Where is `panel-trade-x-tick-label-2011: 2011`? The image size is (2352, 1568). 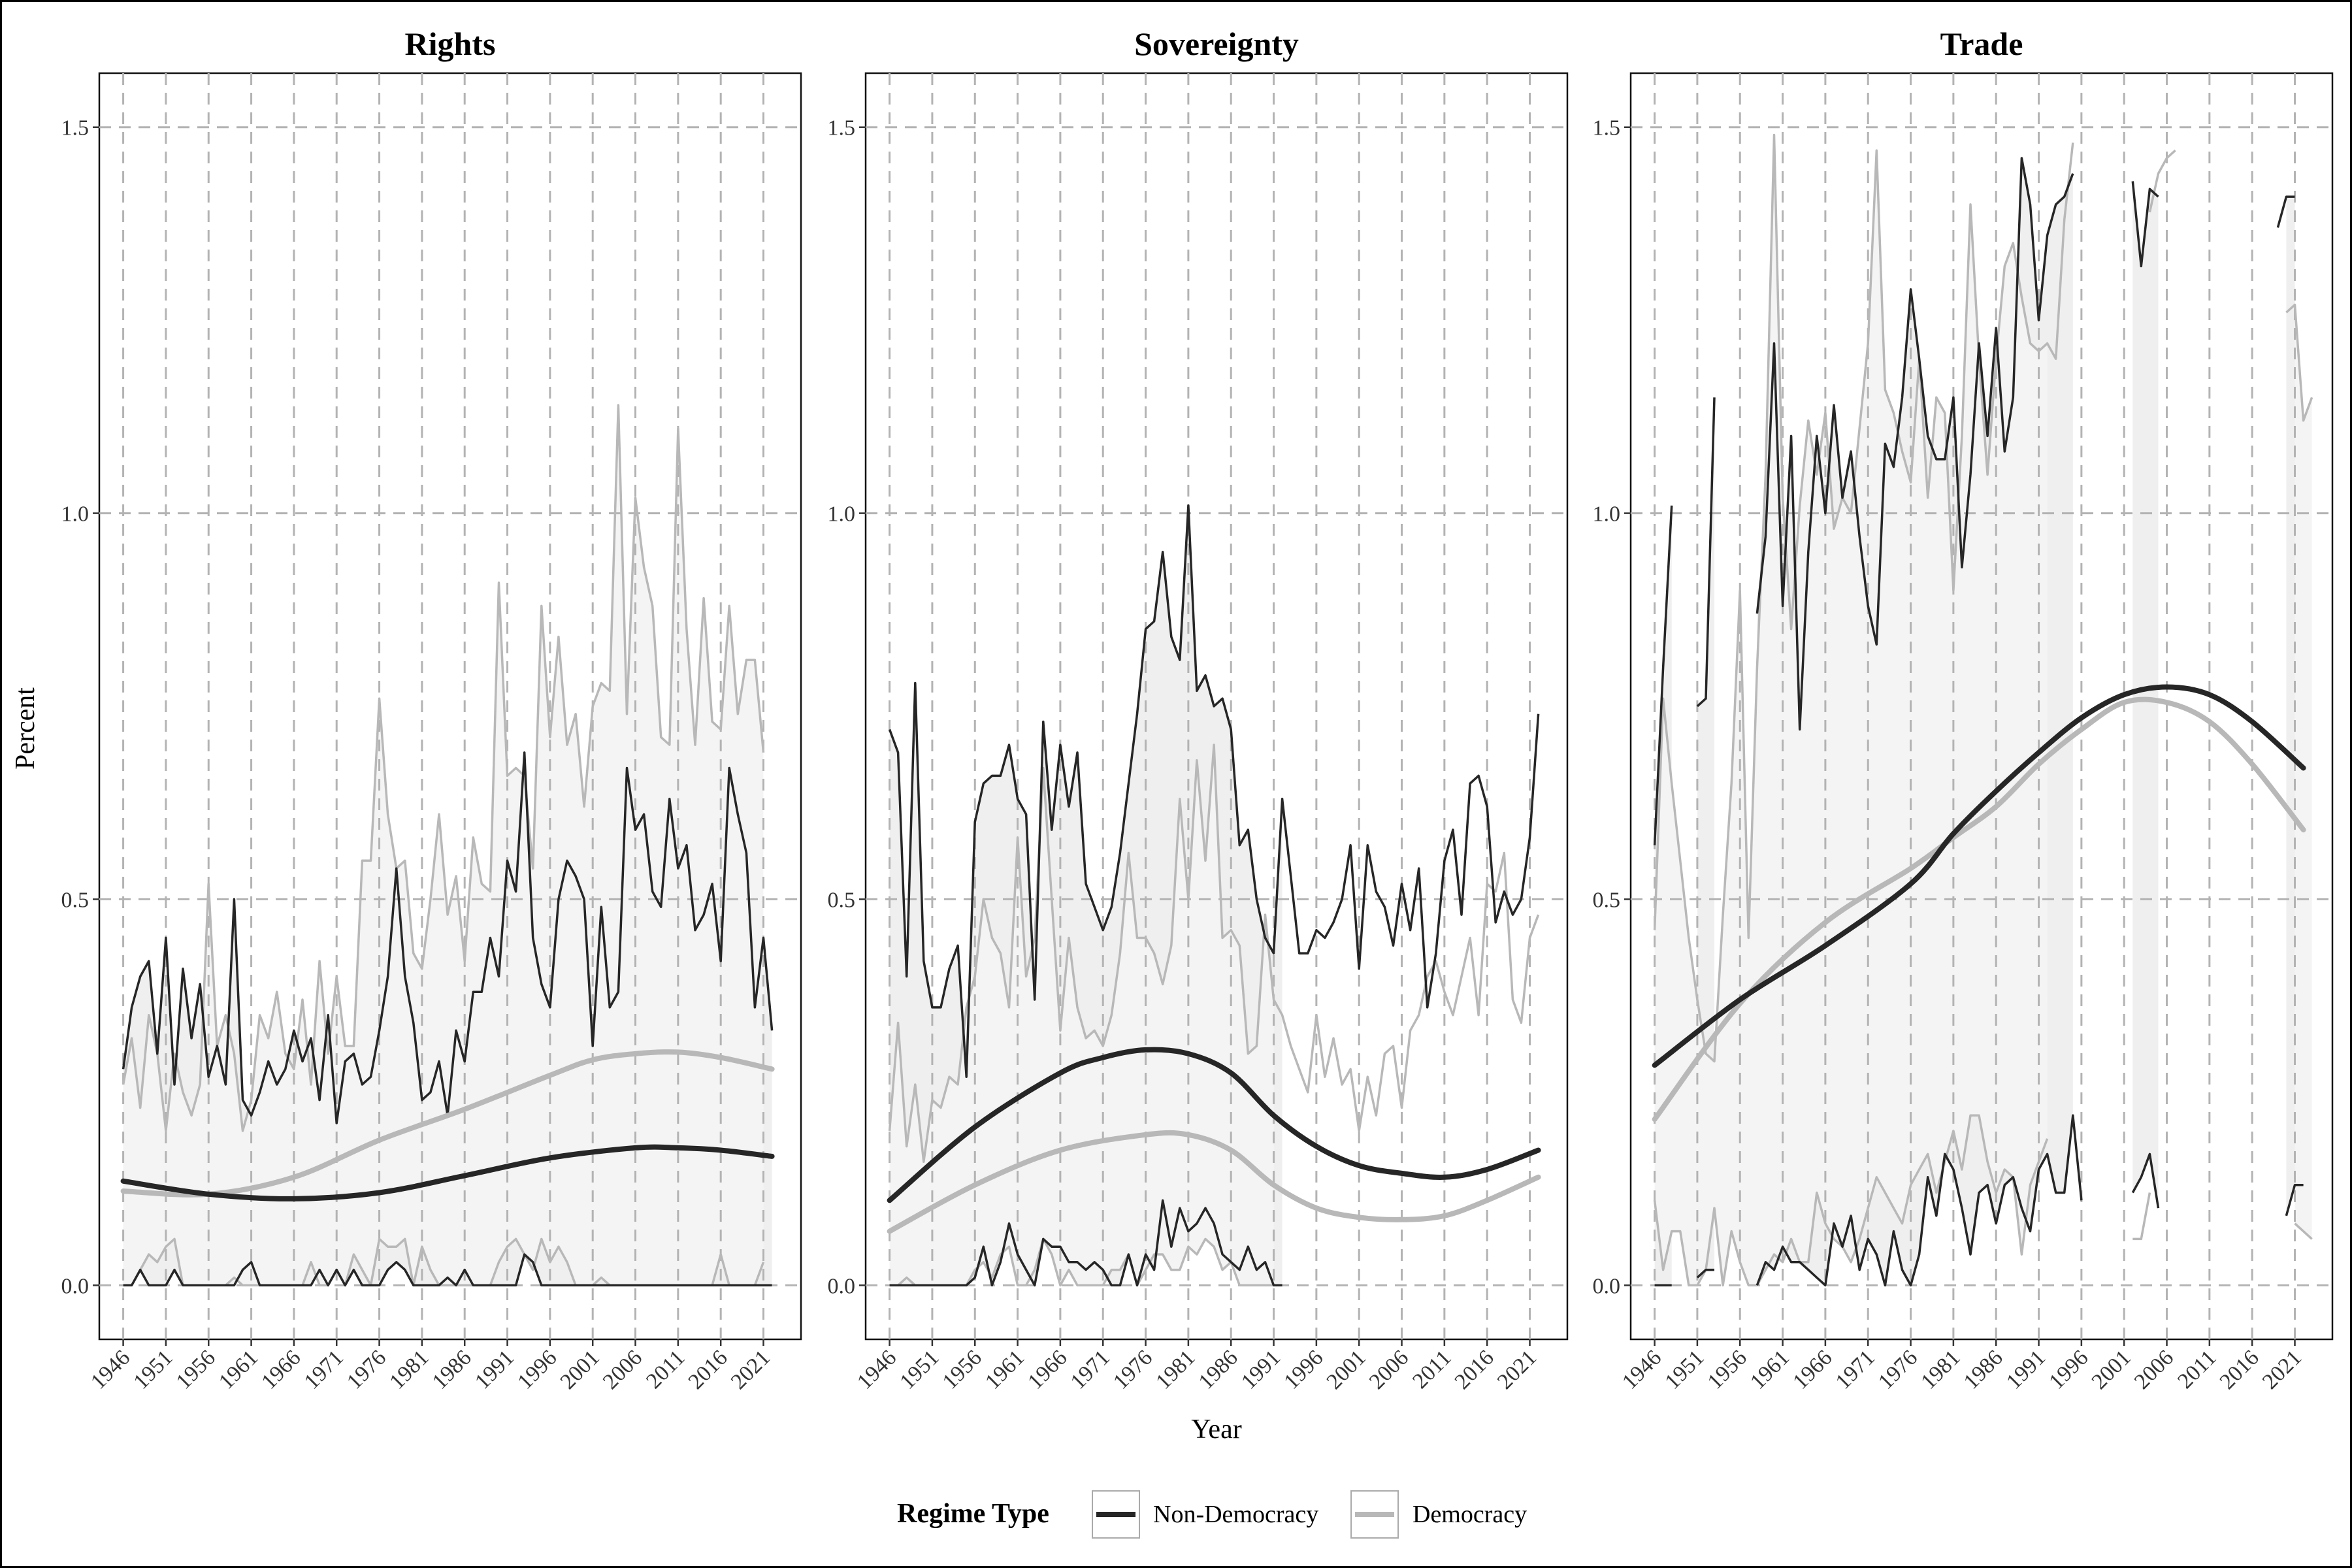 panel-trade-x-tick-label-2011: 2011 is located at coordinates (2197, 1370).